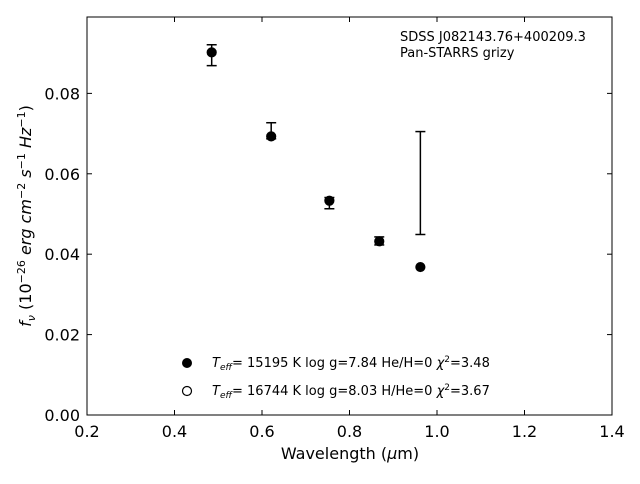 The image size is (640, 484). I want to click on legend-marker-open, so click(187, 391).